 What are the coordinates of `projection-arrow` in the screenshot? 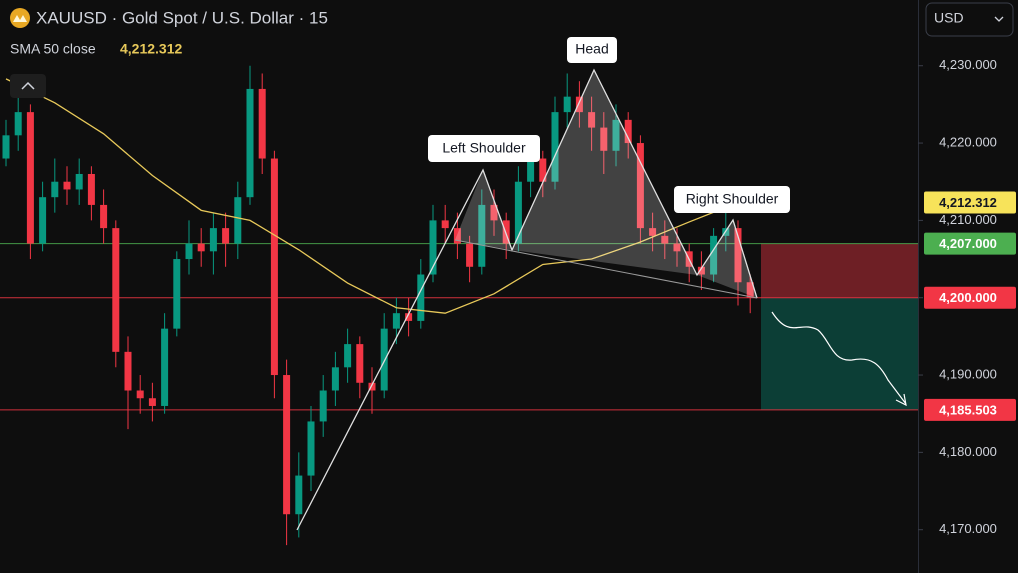 It's located at (839, 359).